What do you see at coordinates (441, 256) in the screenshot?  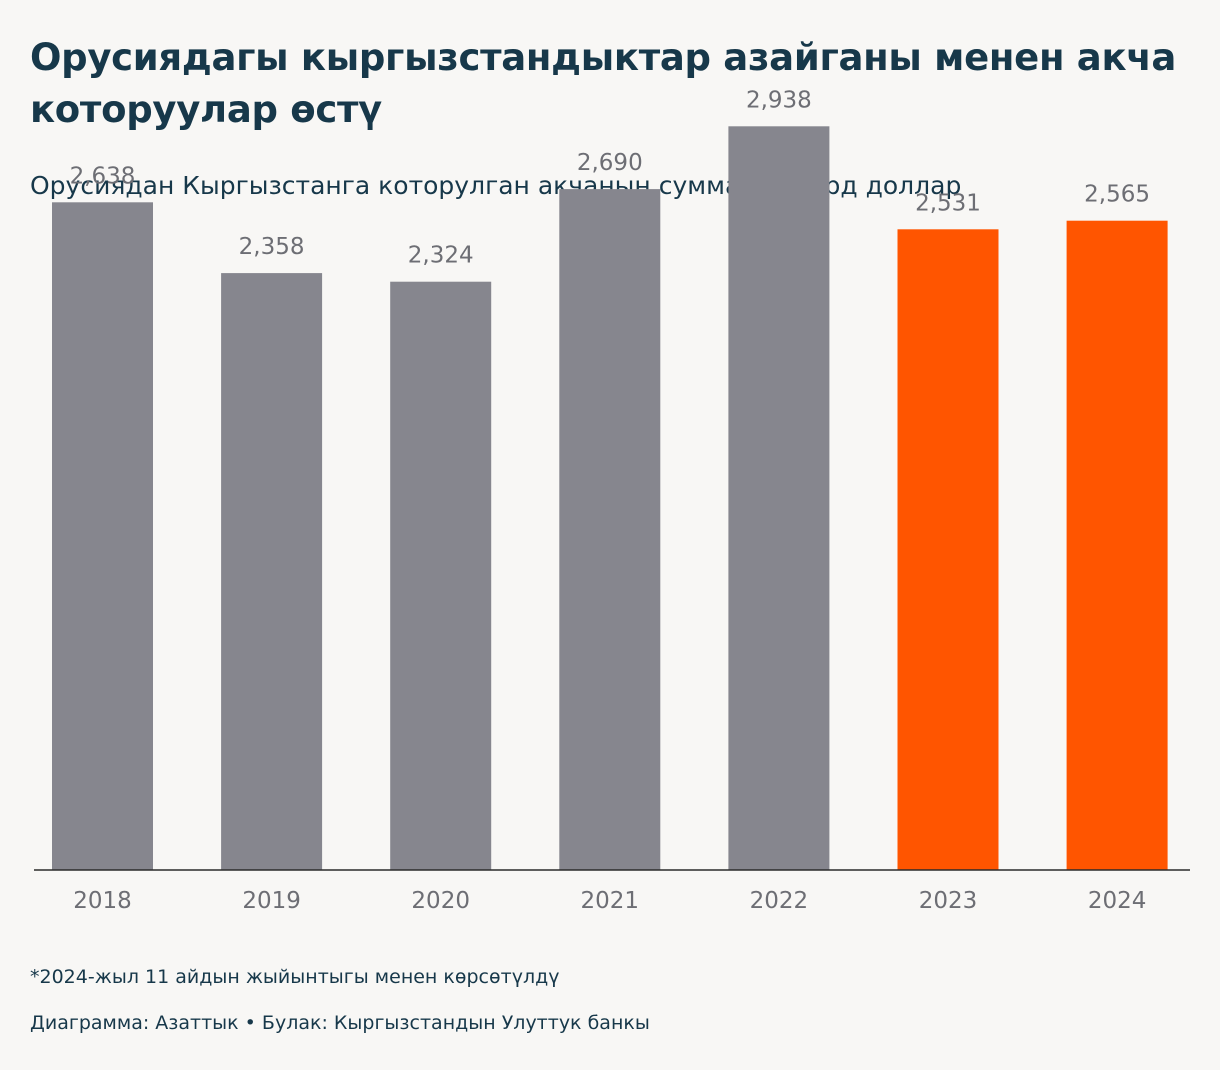 I see `value-label-2020: 2,324` at bounding box center [441, 256].